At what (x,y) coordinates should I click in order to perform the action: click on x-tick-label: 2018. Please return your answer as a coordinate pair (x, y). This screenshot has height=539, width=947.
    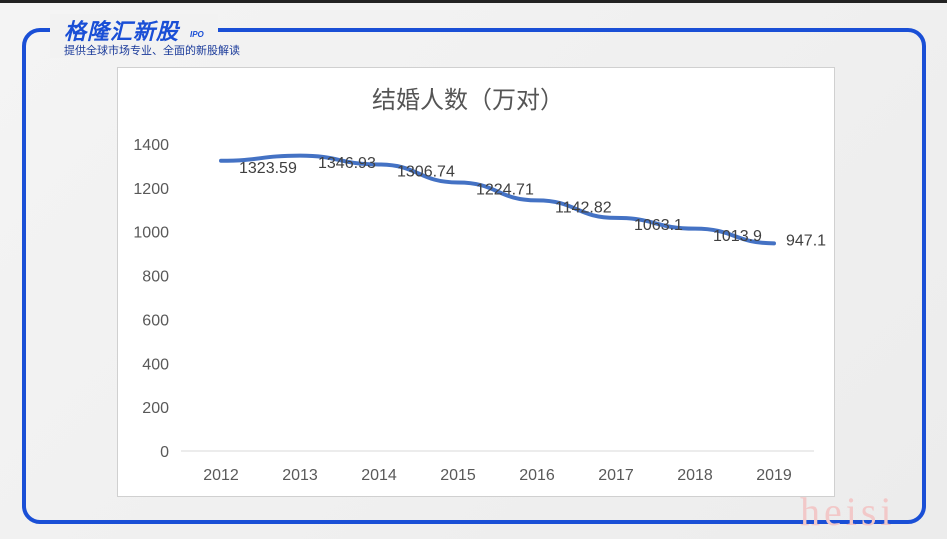
    Looking at the image, I should click on (695, 475).